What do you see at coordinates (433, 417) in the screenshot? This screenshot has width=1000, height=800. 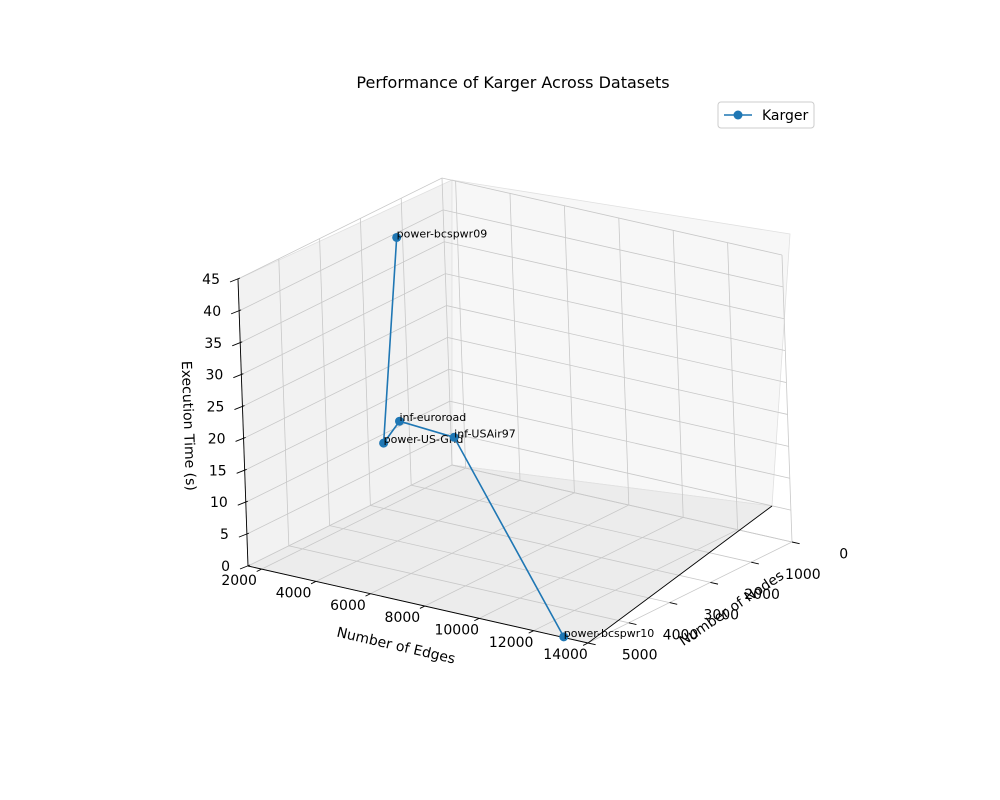 I see `data-point-label: inf-euroroad` at bounding box center [433, 417].